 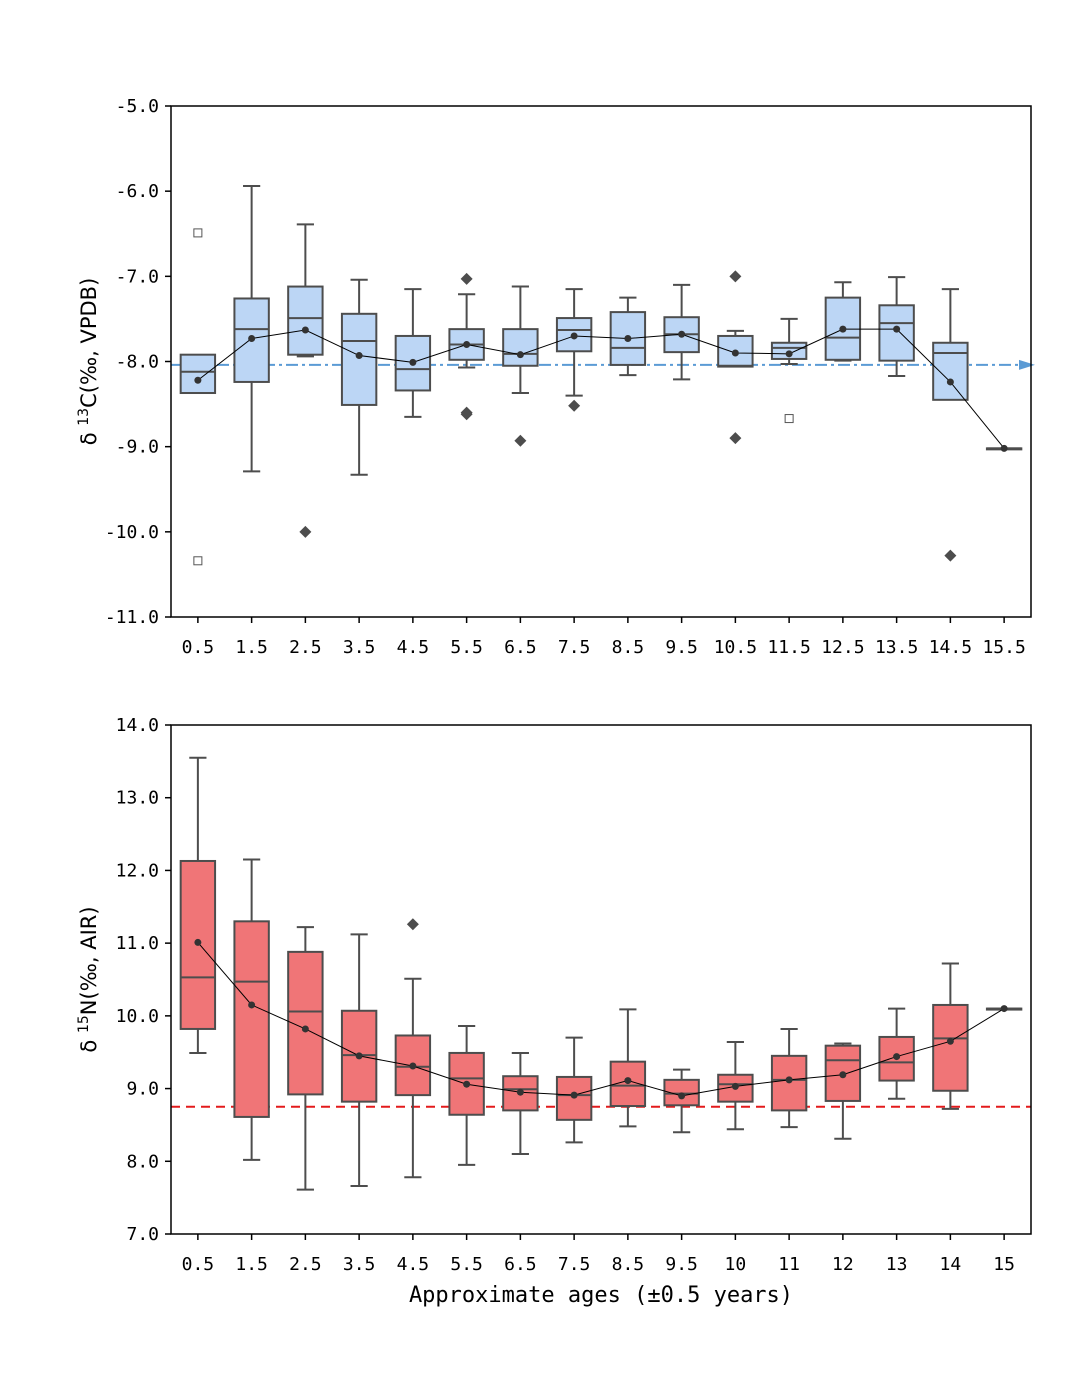 What do you see at coordinates (137, 725) in the screenshot?
I see `y-tick-label: 14.0` at bounding box center [137, 725].